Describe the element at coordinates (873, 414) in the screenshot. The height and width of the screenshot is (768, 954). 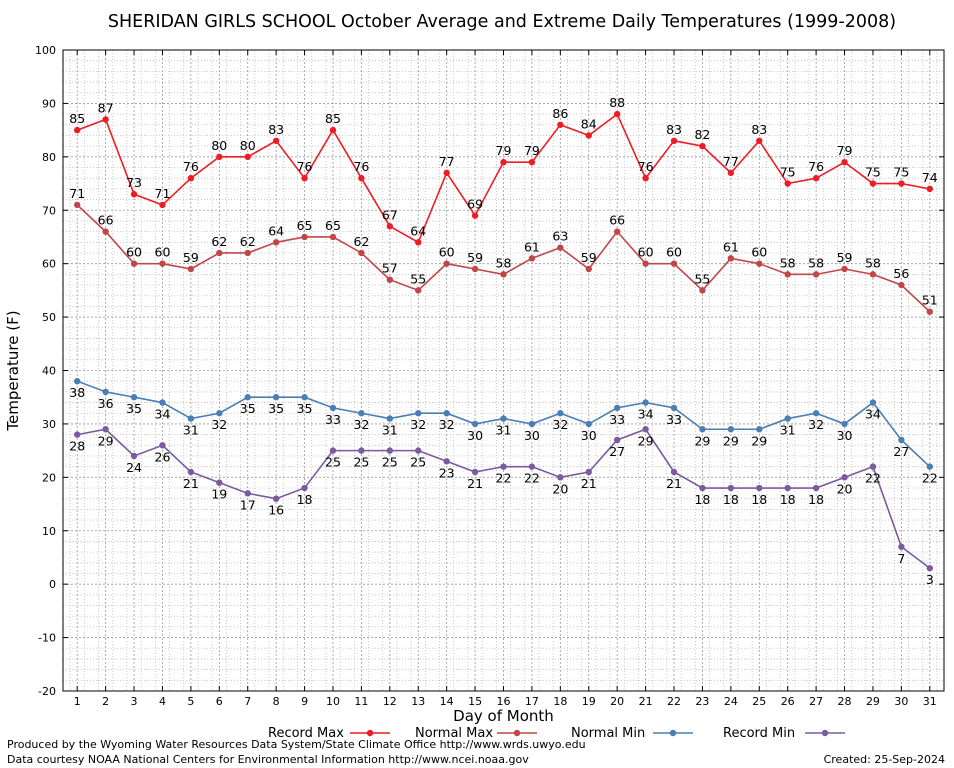
I see `data-label: 34` at that location.